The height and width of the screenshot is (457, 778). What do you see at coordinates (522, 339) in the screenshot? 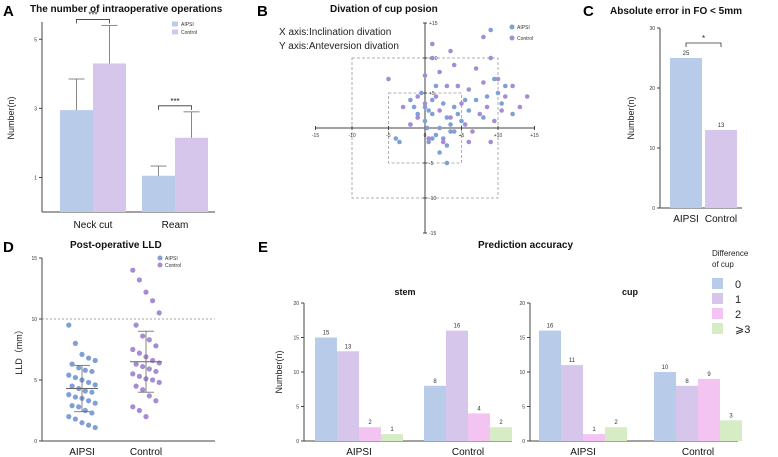
I see `cup-ytick-3: 15` at bounding box center [522, 339].